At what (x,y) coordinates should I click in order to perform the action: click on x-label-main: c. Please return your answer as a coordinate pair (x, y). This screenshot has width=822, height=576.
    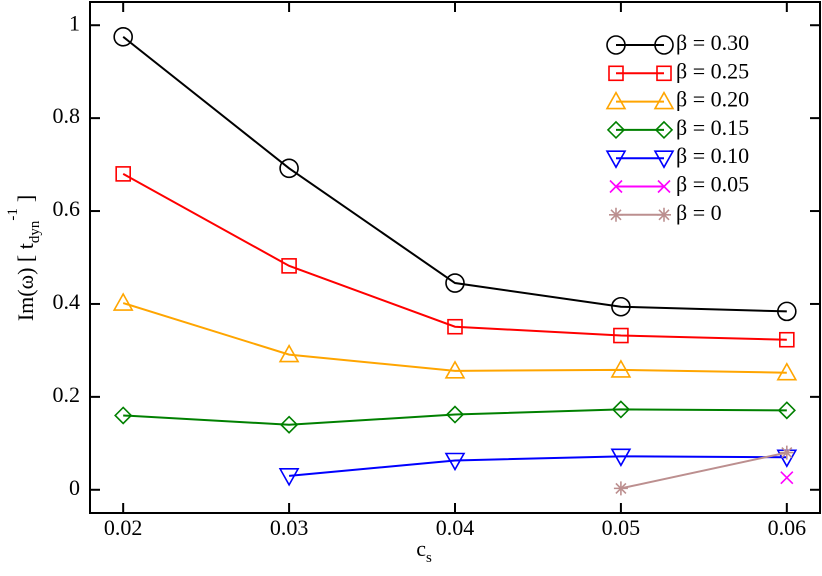
    Looking at the image, I should click on (421, 548).